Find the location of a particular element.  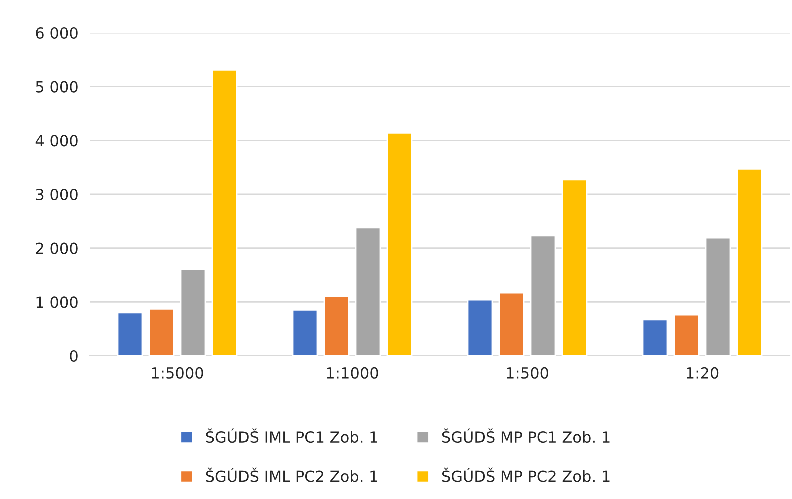

x-tick-label: 1:20 is located at coordinates (703, 373).